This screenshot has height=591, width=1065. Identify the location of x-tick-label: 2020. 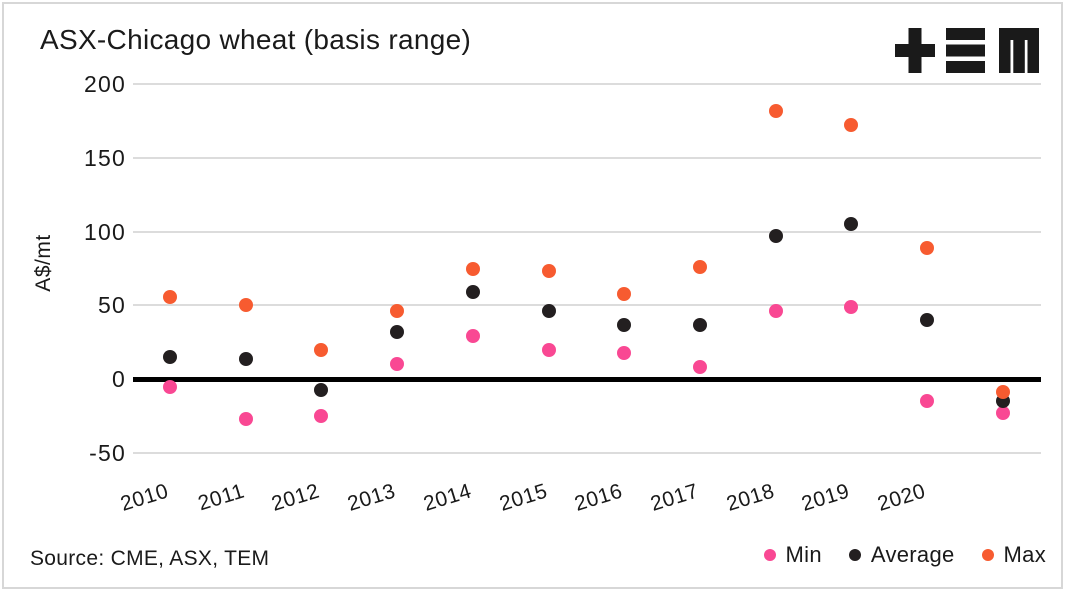
(902, 497).